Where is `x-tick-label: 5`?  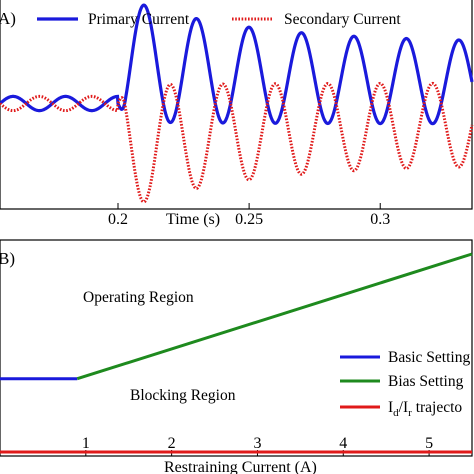 x-tick-label: 5 is located at coordinates (429, 443).